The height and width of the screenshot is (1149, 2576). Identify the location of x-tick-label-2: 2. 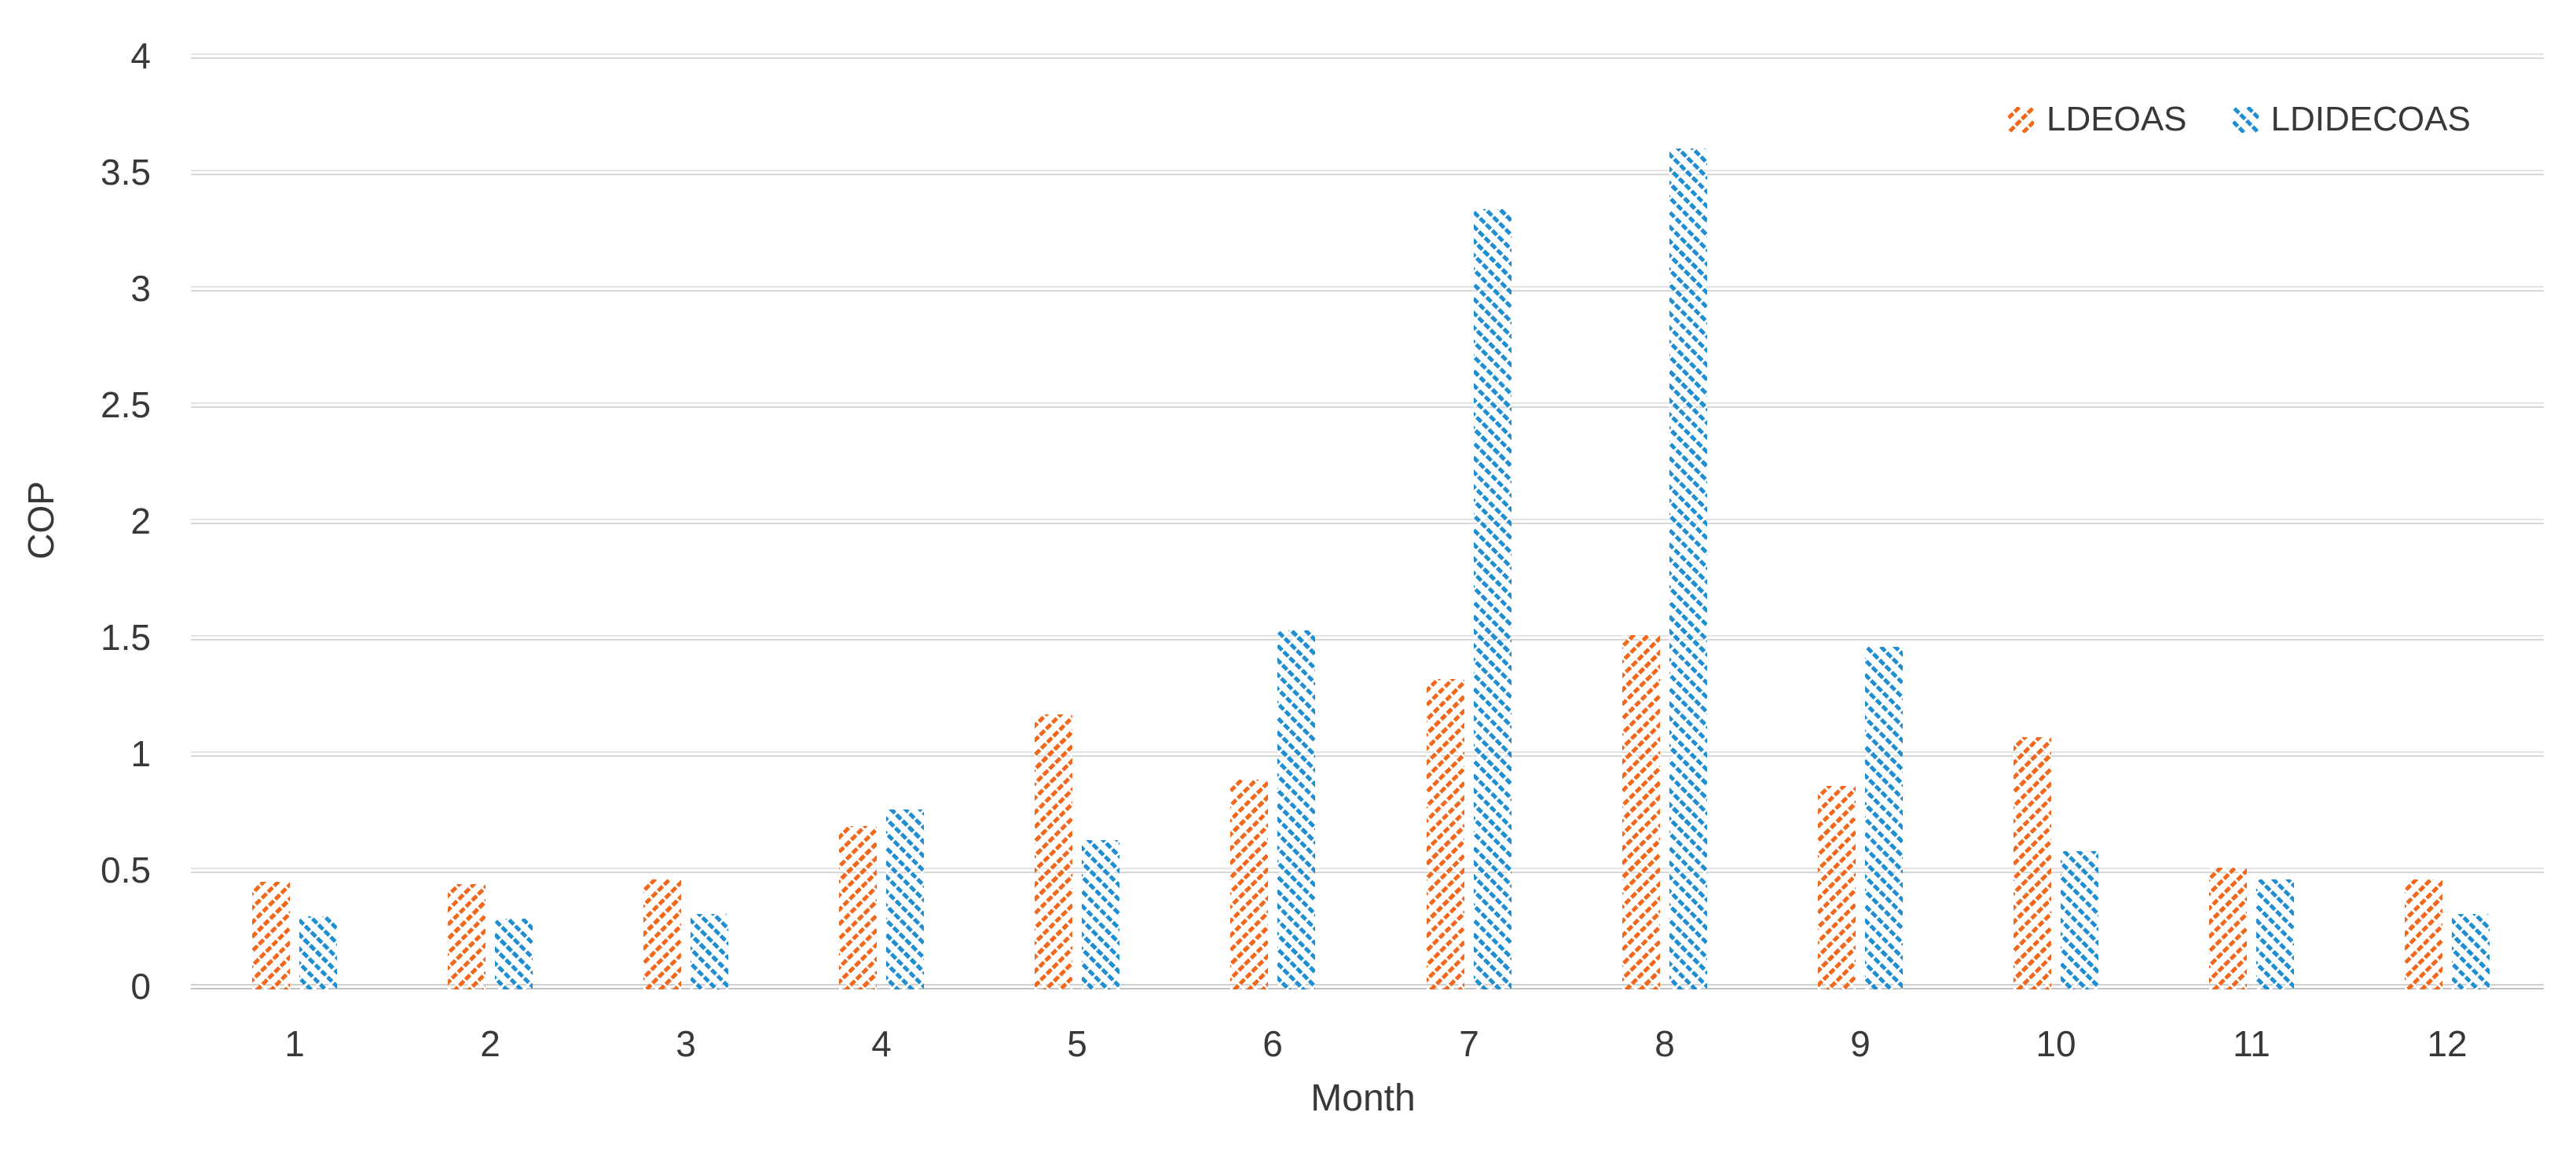
(490, 1043).